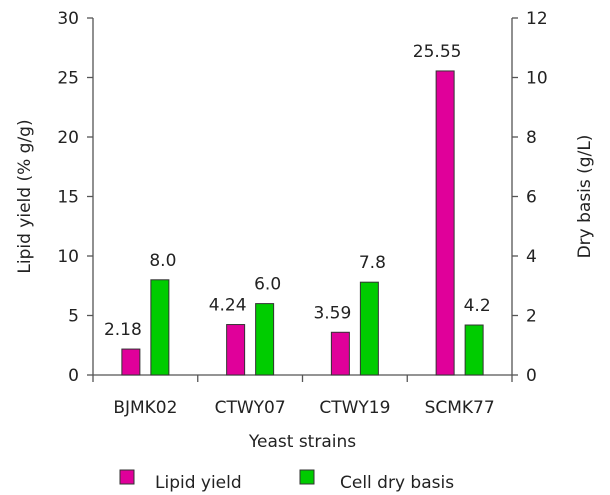 The height and width of the screenshot is (495, 610). Describe the element at coordinates (228, 306) in the screenshot. I see `data-label-lipid-yield: 4.24` at that location.